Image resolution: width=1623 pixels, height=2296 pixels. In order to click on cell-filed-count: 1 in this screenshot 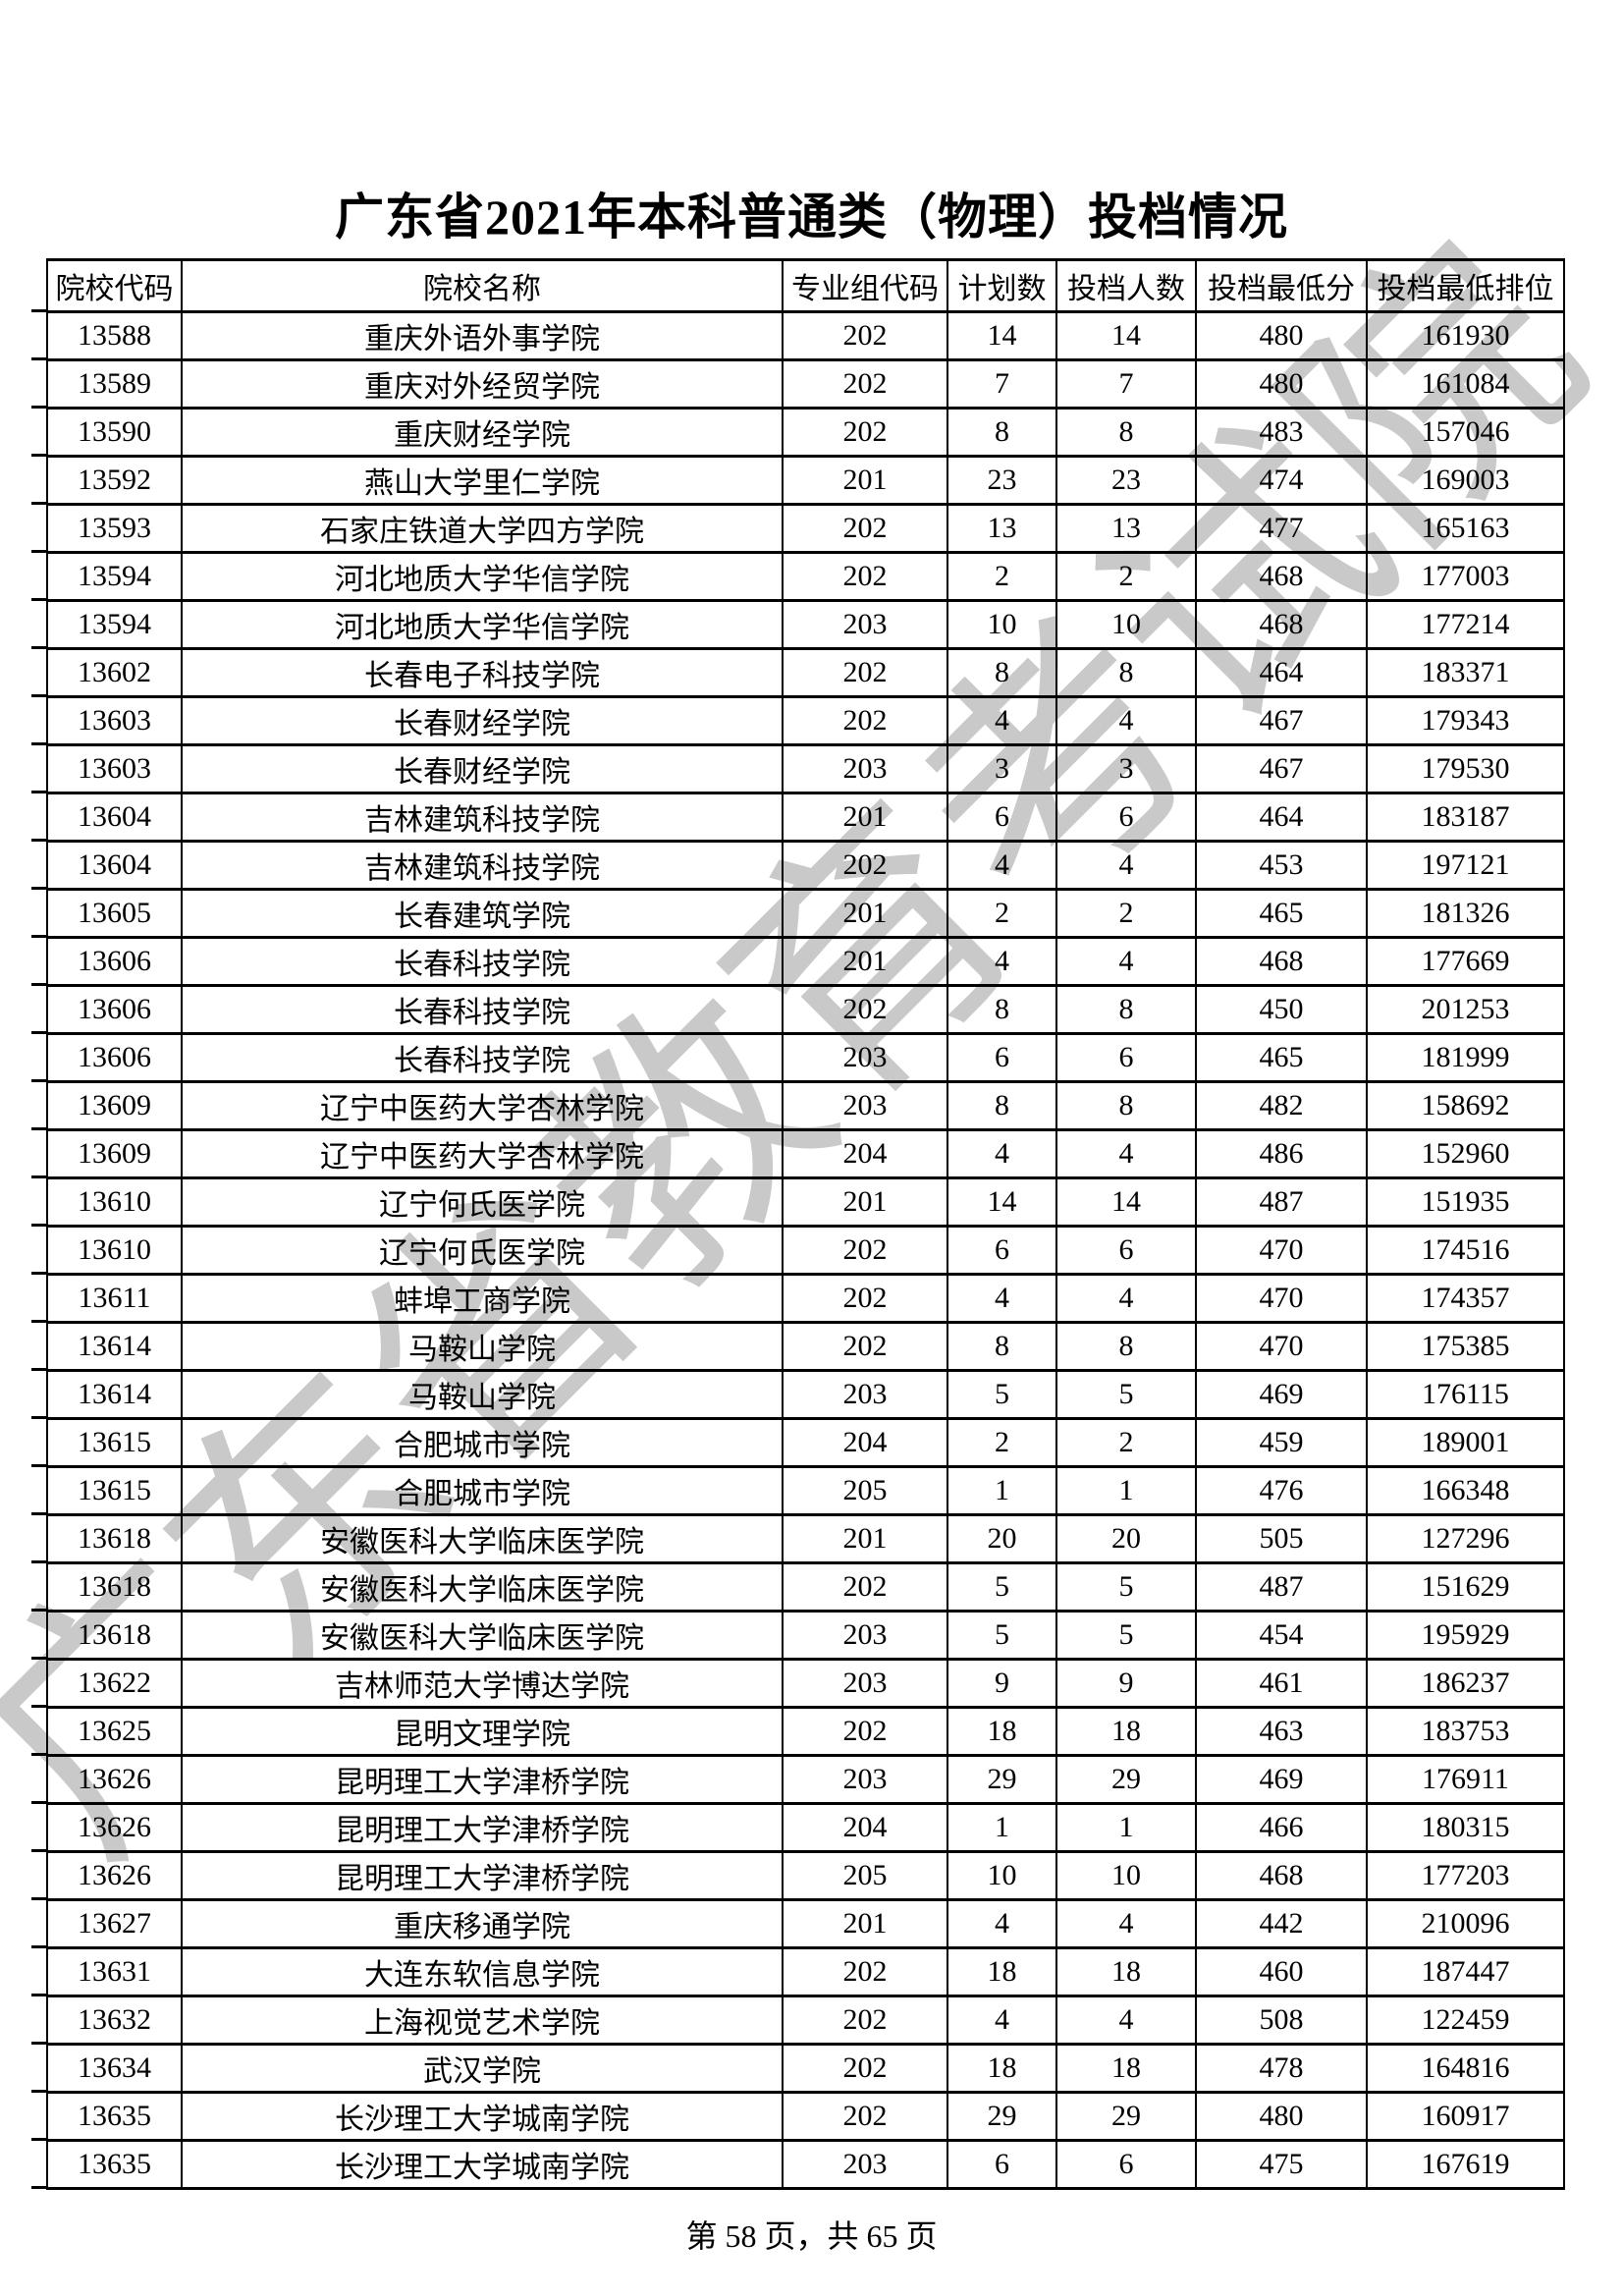, I will do `click(1126, 1490)`.